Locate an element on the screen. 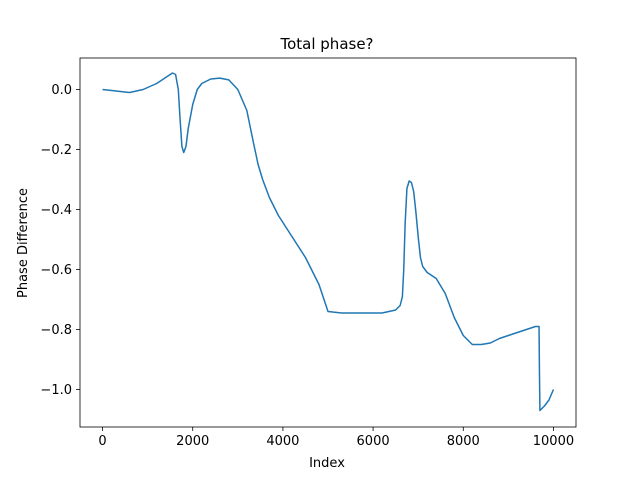 This screenshot has height=480, width=640. x-tick-label: 0 is located at coordinates (102, 441).